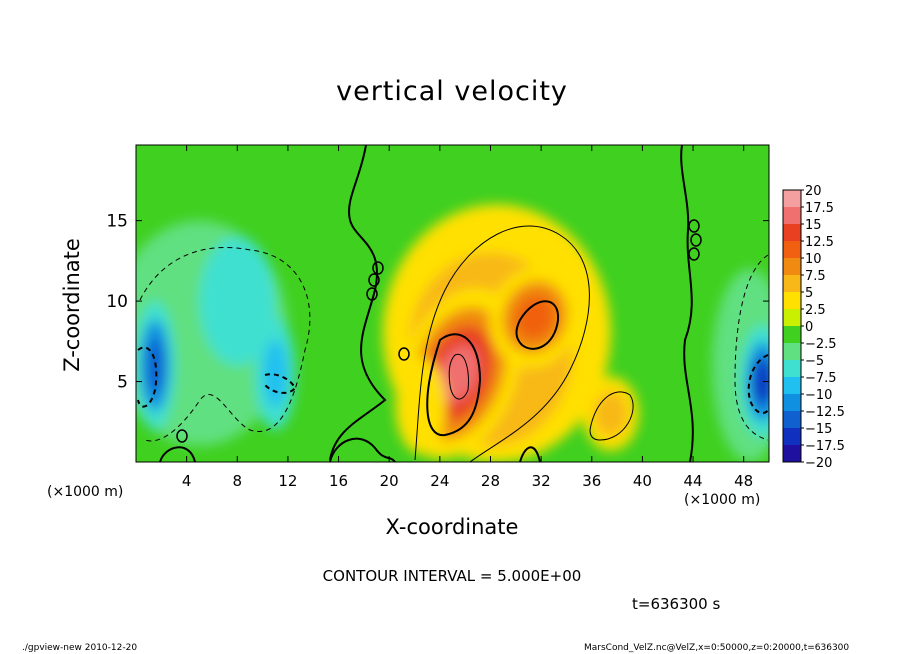 This screenshot has height=654, width=904. What do you see at coordinates (642, 481) in the screenshot?
I see `x-tick-label: 40` at bounding box center [642, 481].